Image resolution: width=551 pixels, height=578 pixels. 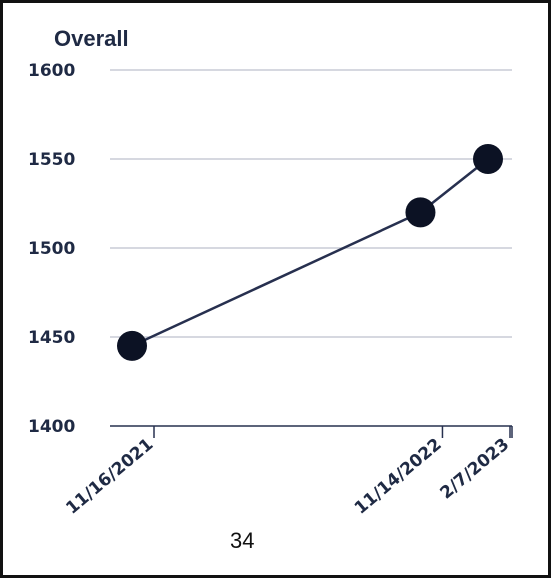 I want to click on y-tick-label: 1550, so click(x=51, y=160).